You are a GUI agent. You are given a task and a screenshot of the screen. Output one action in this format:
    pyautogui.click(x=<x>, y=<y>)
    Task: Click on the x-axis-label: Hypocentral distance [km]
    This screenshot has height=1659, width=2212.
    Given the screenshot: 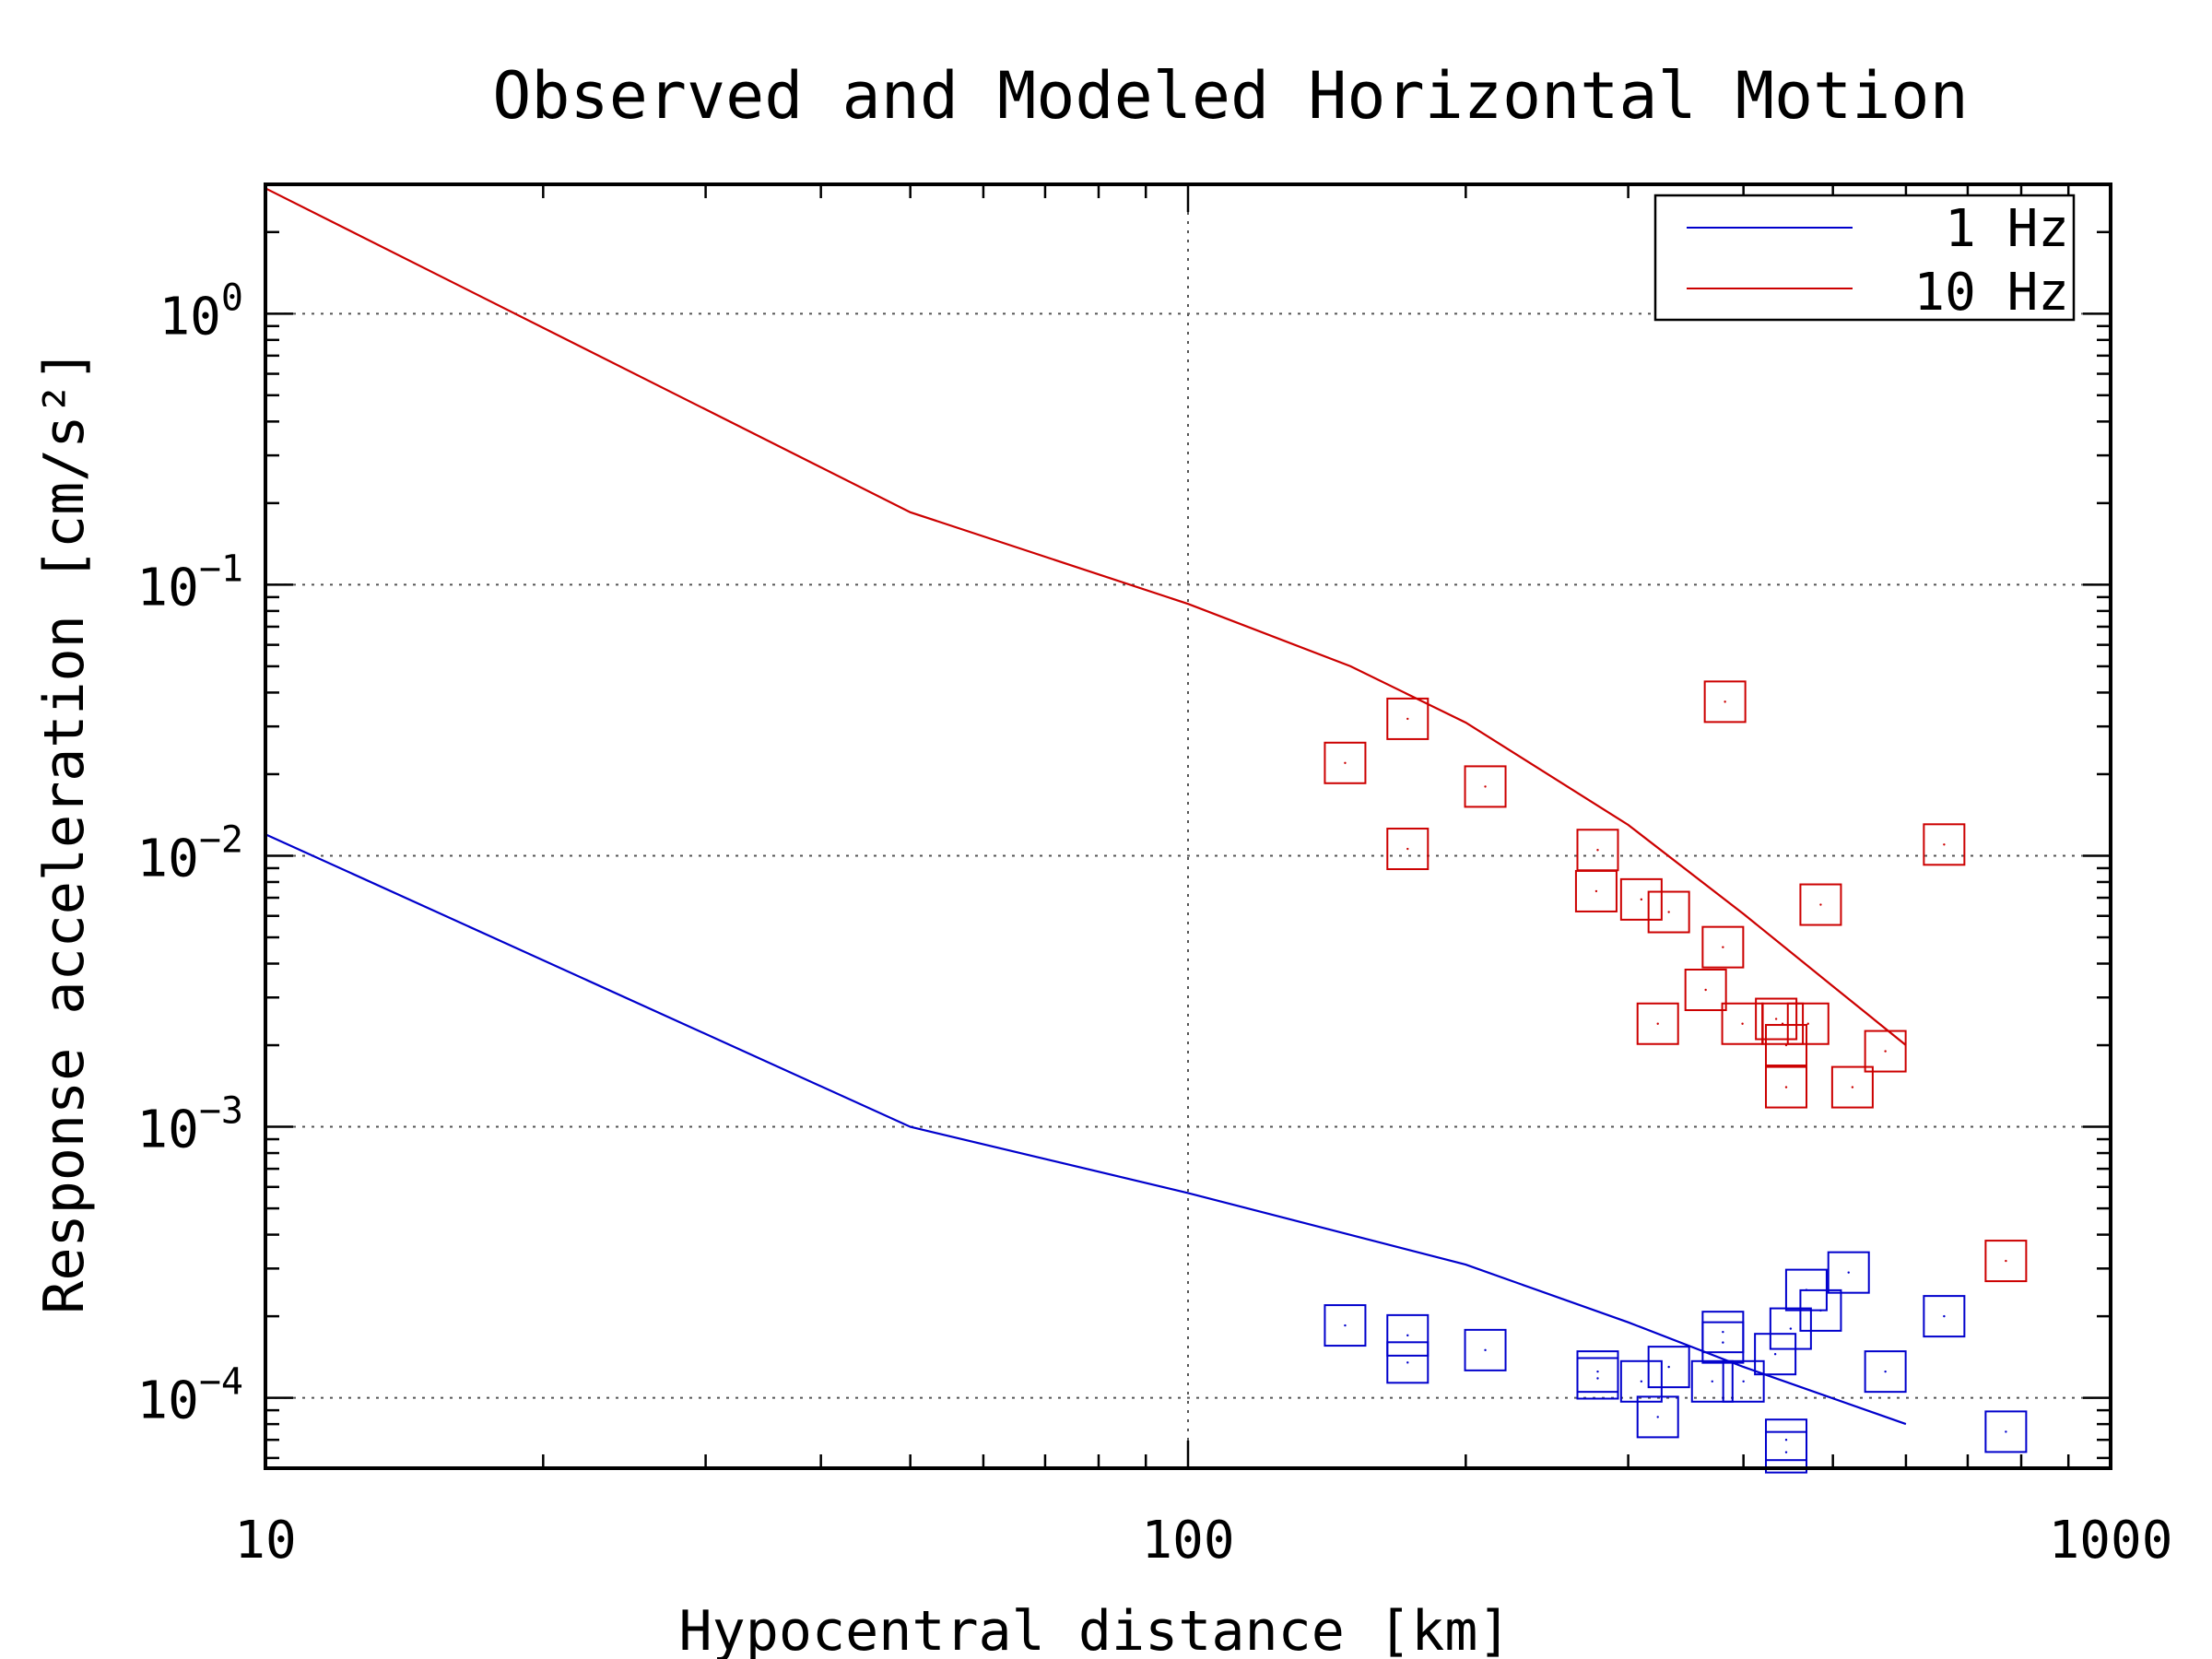 What is the action you would take?
    pyautogui.click(x=1094, y=1629)
    